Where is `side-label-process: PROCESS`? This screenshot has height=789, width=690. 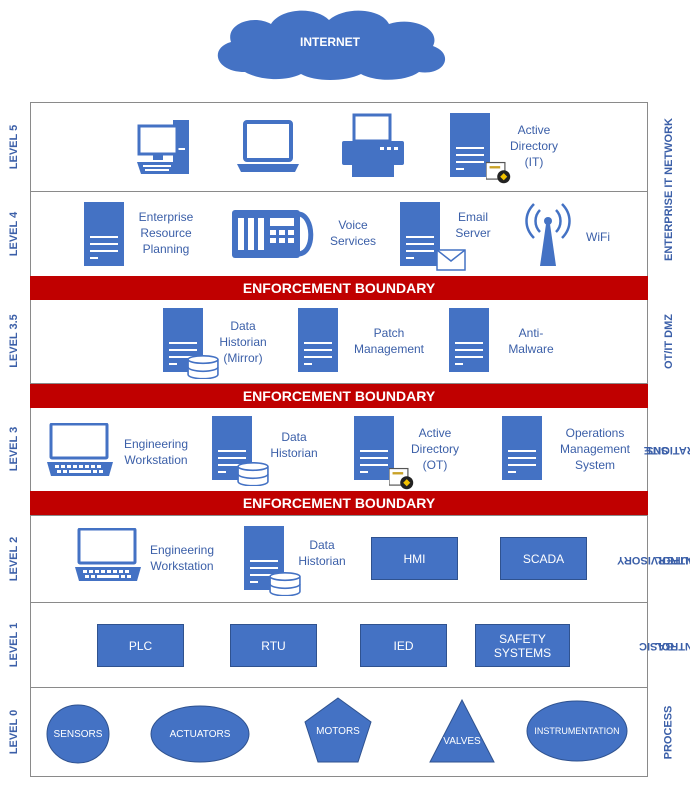
side-label-process: PROCESS is located at coordinates (668, 732).